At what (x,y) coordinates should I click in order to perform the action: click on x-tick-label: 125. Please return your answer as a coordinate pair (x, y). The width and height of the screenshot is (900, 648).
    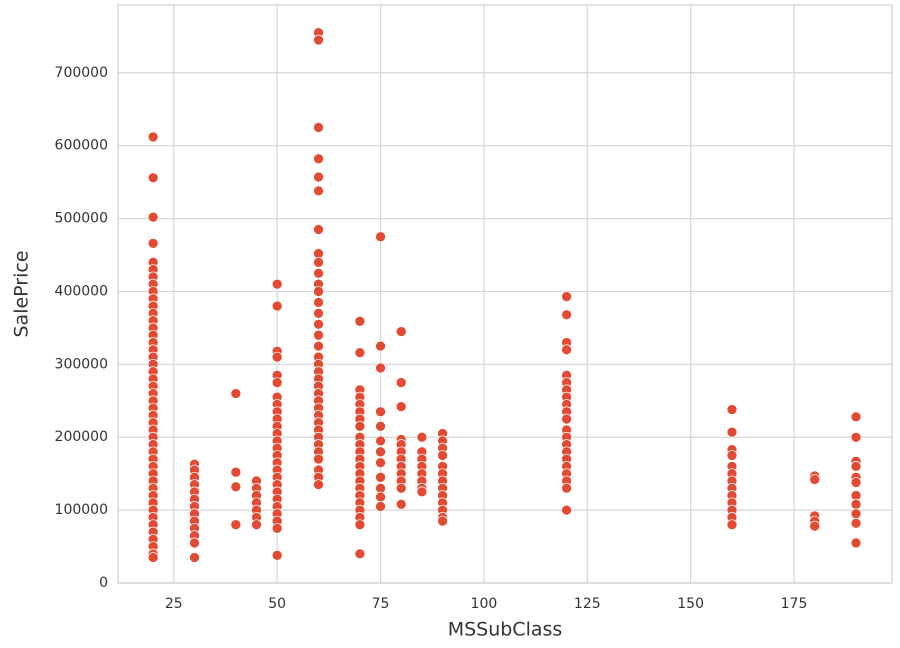
    Looking at the image, I should click on (587, 604).